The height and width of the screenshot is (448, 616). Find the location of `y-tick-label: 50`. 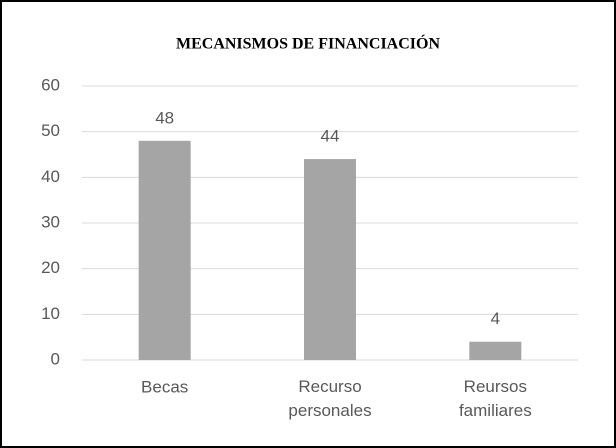

y-tick-label: 50 is located at coordinates (50, 130).